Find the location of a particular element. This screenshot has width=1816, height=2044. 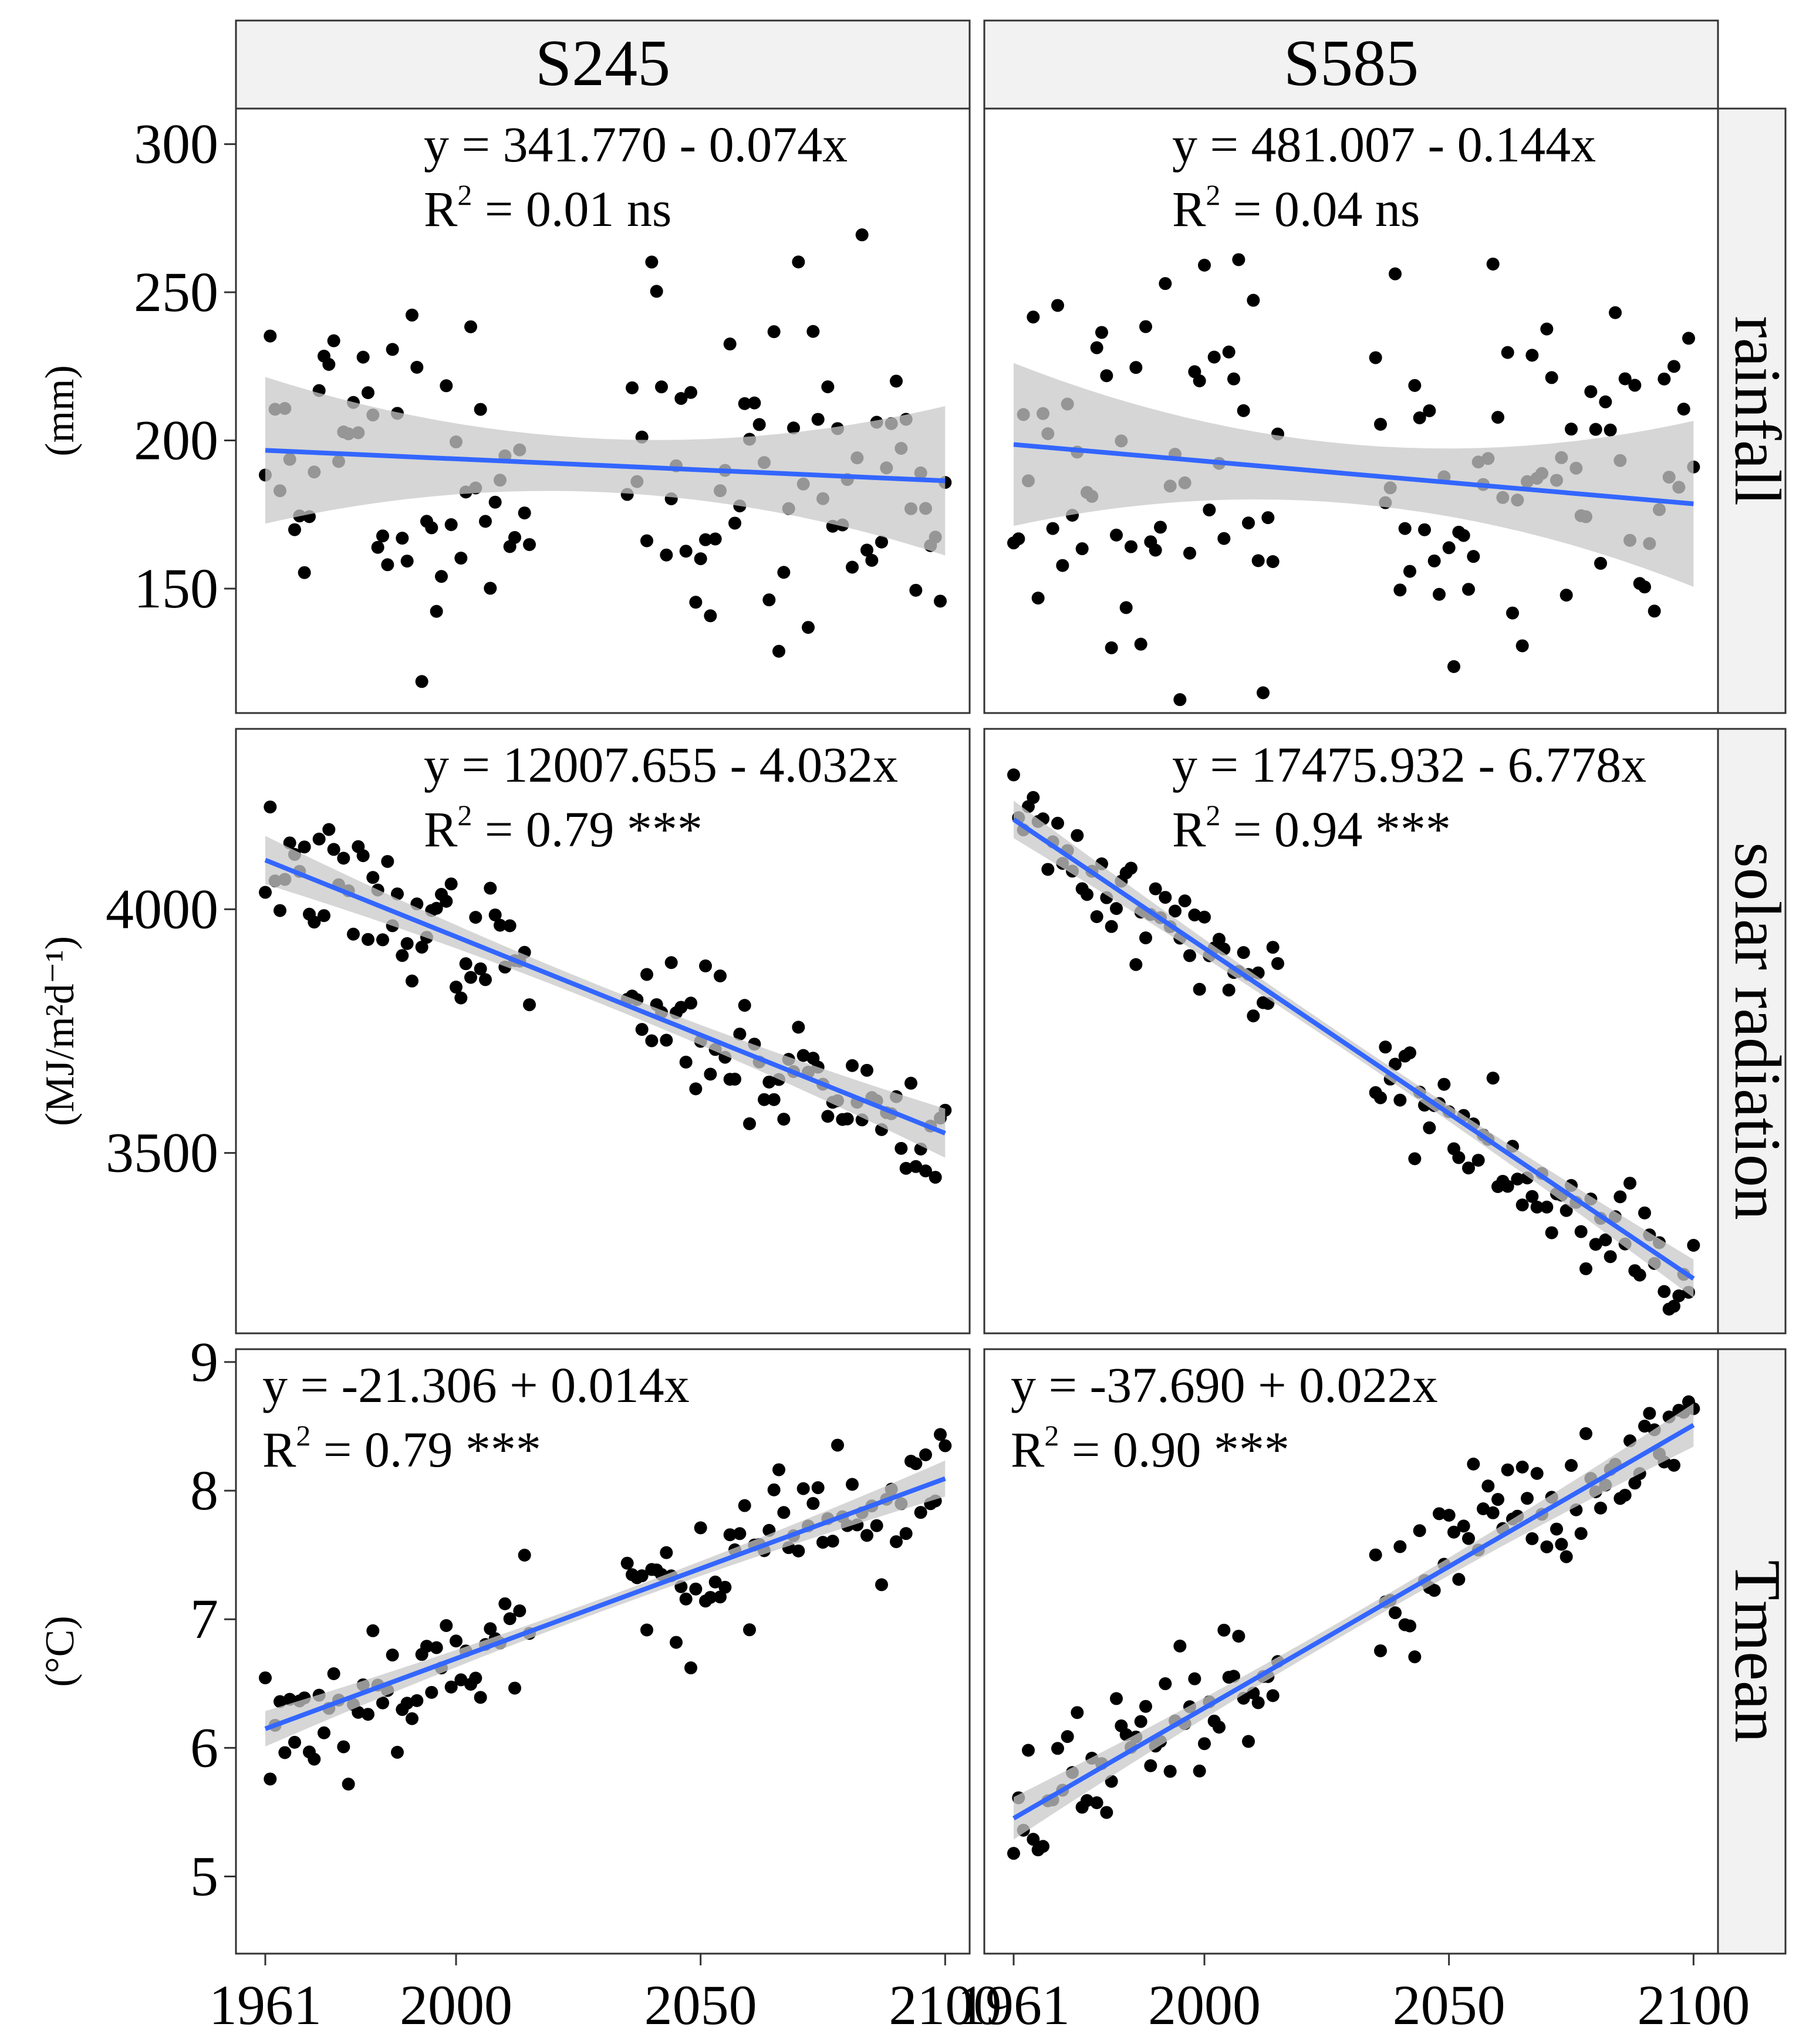

r-squared-label: R2 = 0.90 *** is located at coordinates (1150, 1448).